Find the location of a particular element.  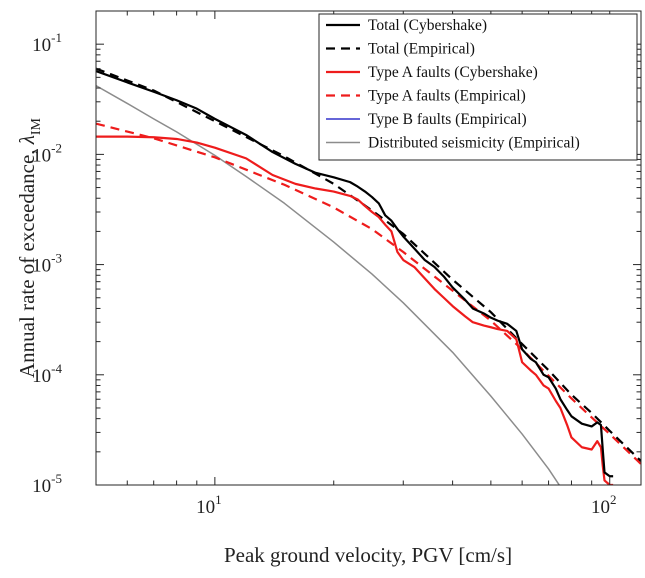

x-tick-label: 10² is located at coordinates (604, 505).